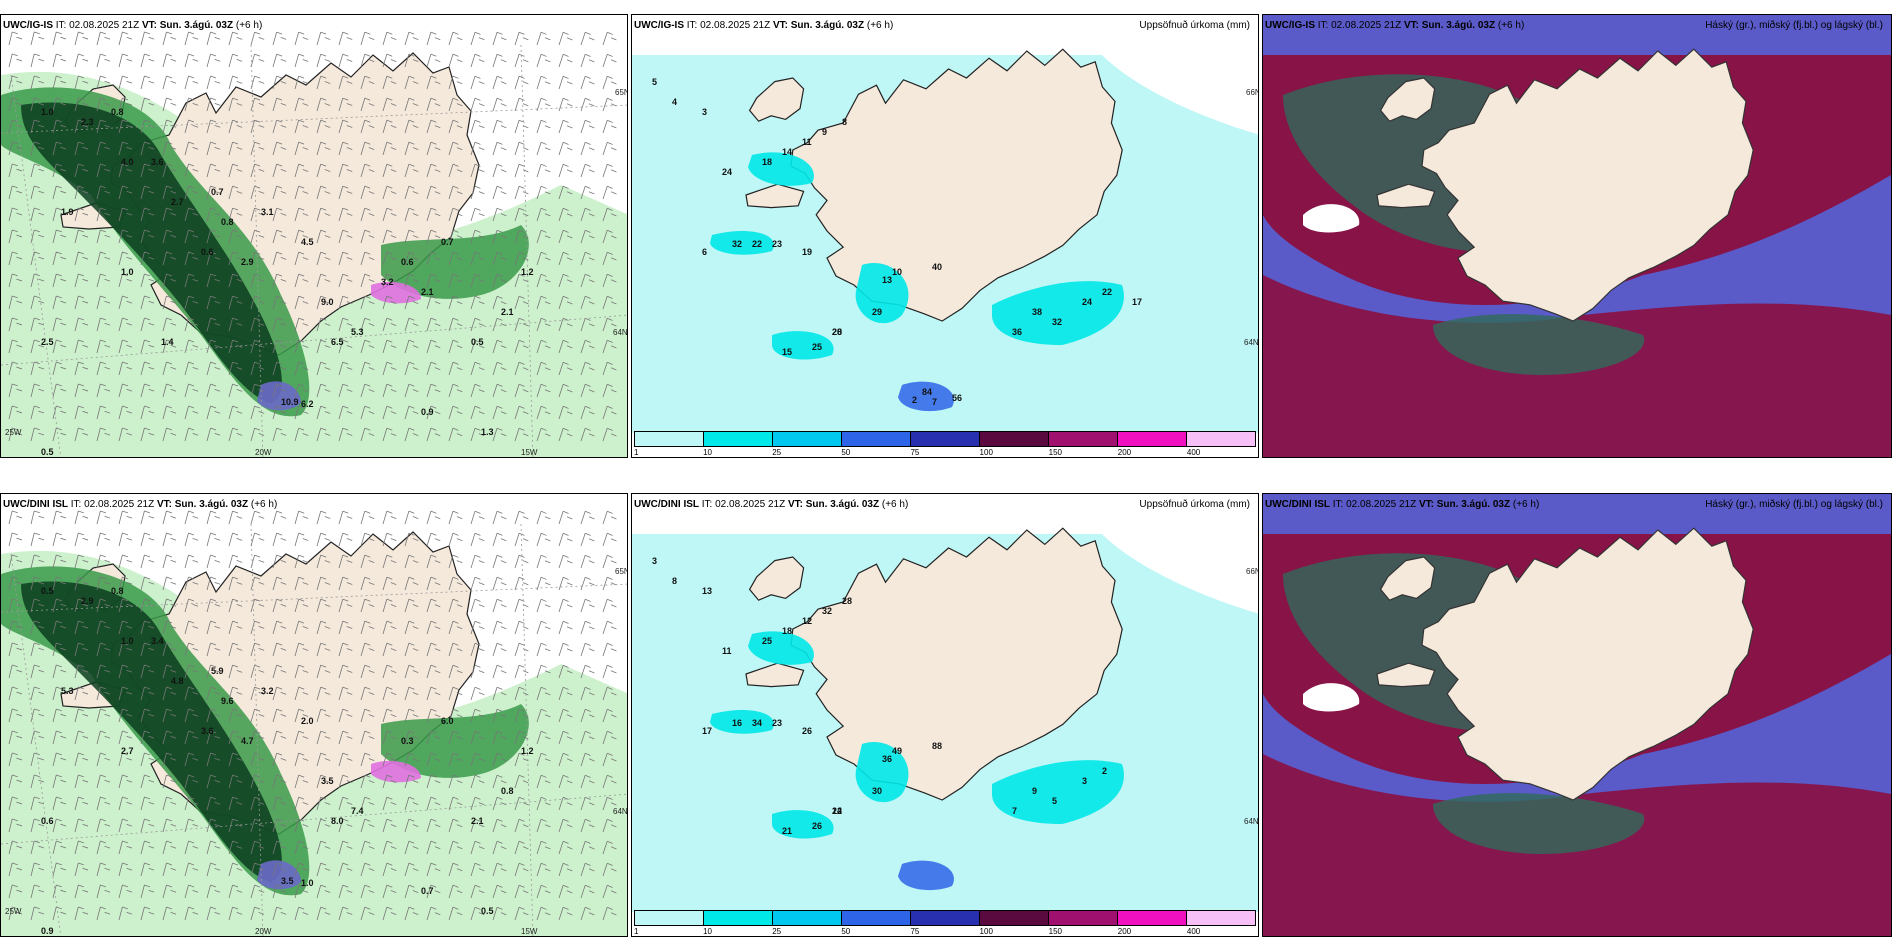 This screenshot has height=950, width=1900. I want to click on precip-field-cyan, so click(917, 761).